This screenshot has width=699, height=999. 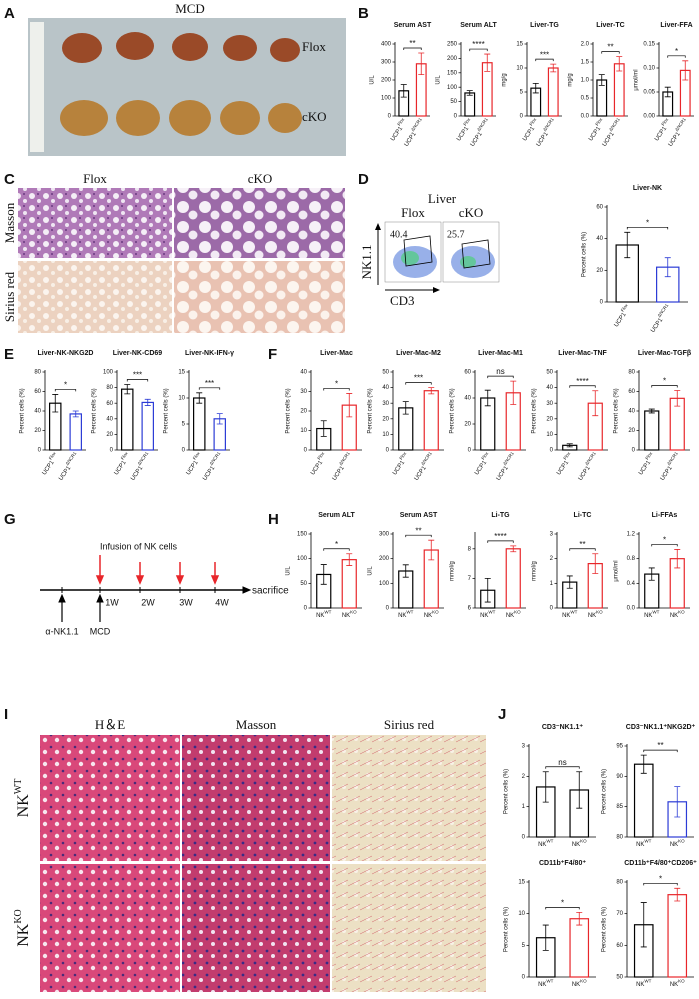 What do you see at coordinates (563, 727) in the screenshot?
I see `chart-title: CD3⁻NK1.1⁺` at bounding box center [563, 727].